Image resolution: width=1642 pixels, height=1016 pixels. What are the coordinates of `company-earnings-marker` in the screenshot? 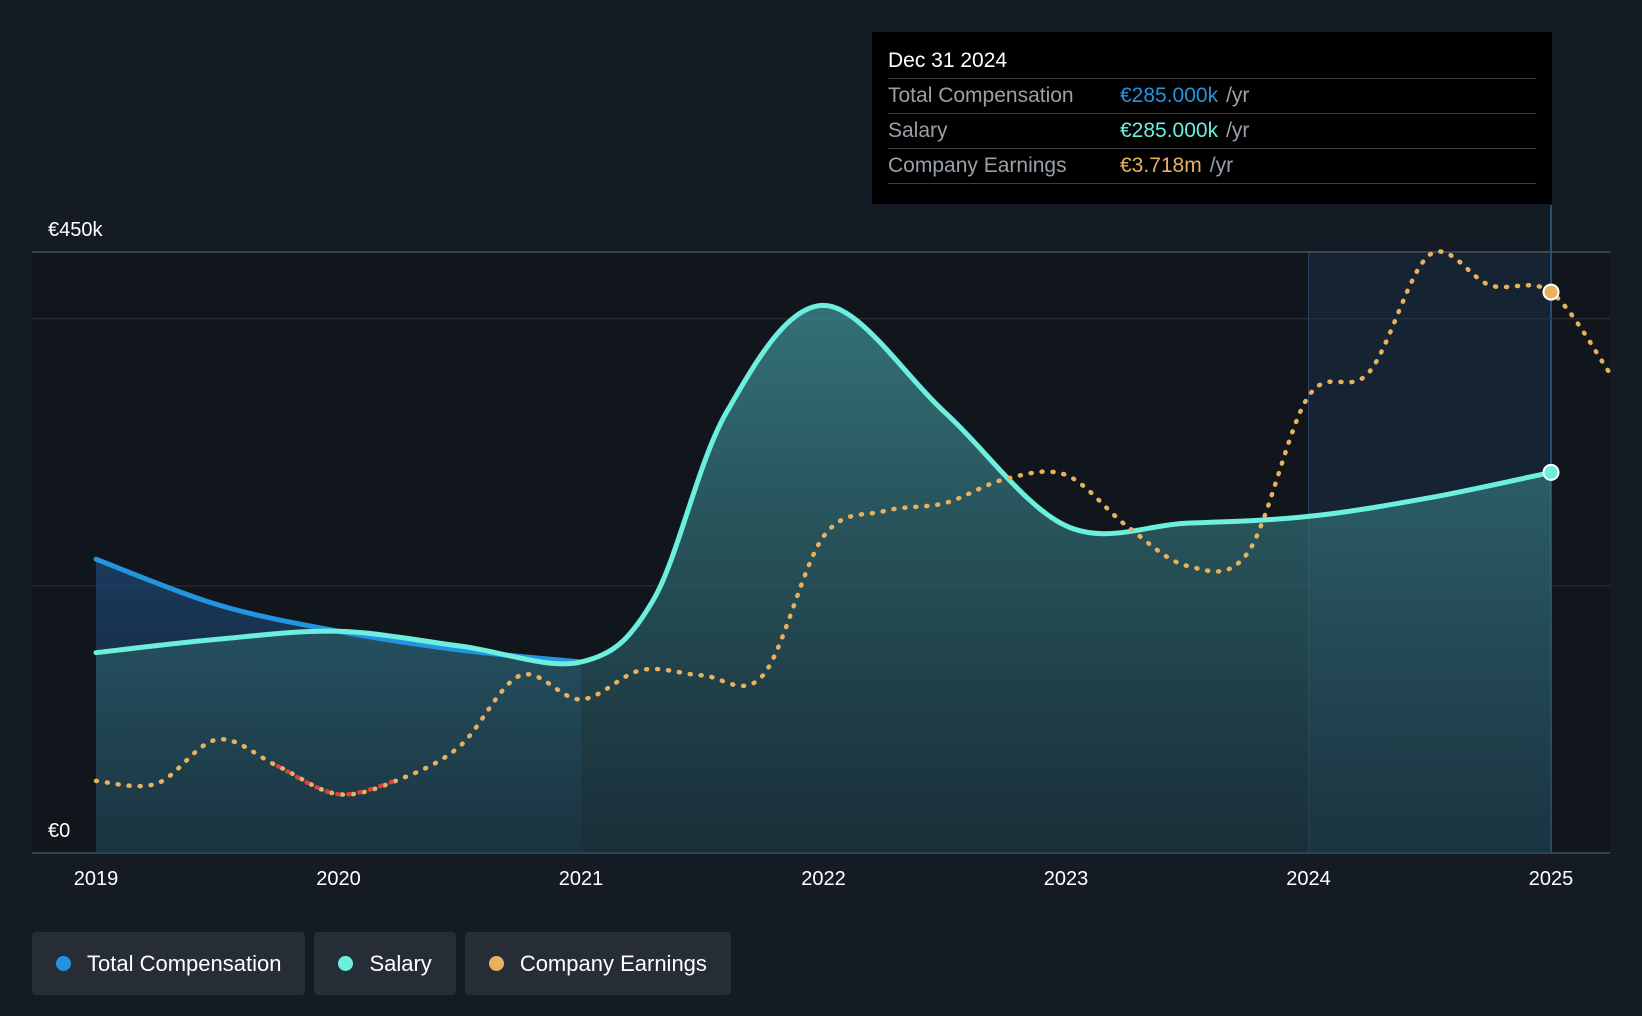 It's located at (1551, 292).